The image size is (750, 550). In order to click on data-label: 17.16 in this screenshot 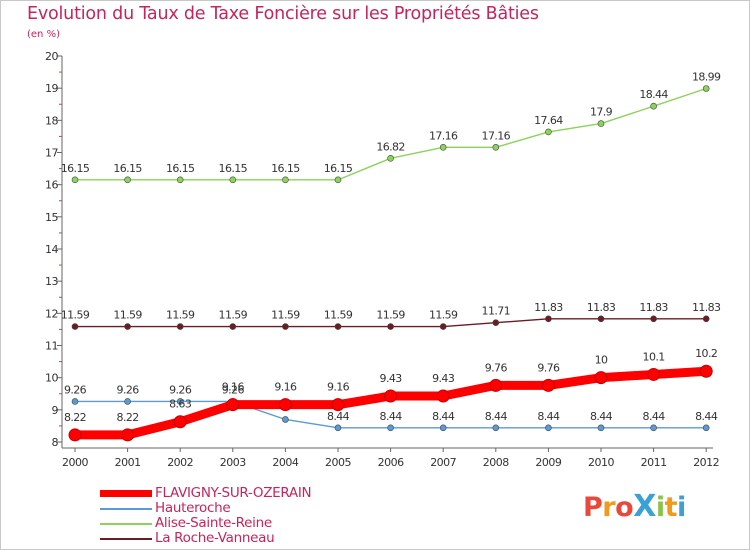, I will do `click(443, 135)`.